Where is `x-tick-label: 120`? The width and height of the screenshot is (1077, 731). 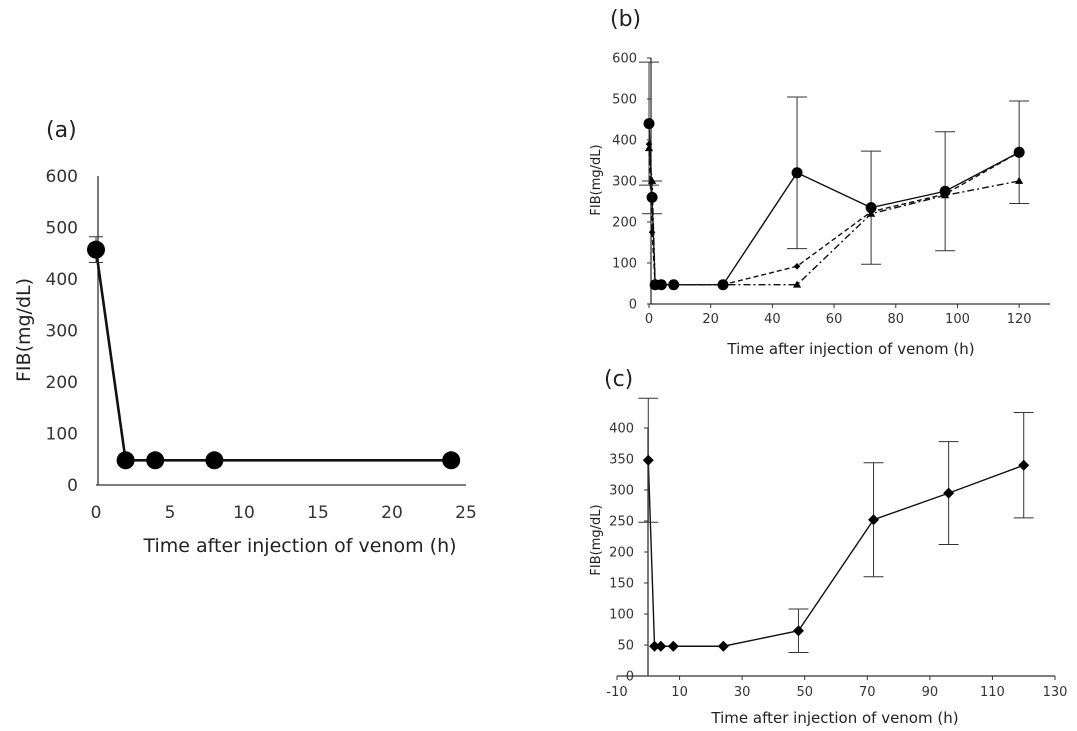
x-tick-label: 120 is located at coordinates (1019, 319).